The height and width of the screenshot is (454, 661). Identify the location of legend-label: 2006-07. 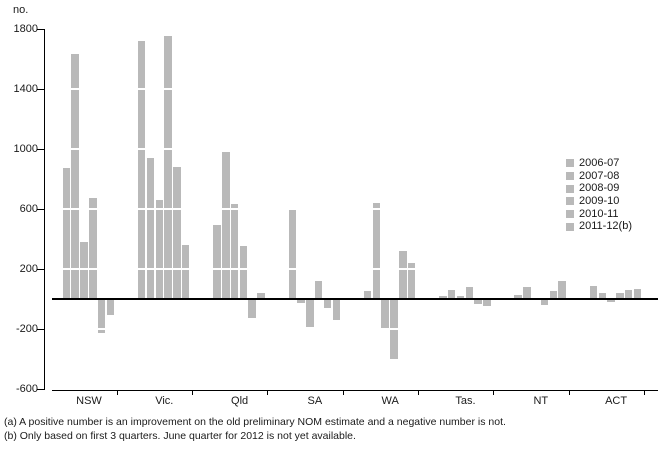
(599, 162).